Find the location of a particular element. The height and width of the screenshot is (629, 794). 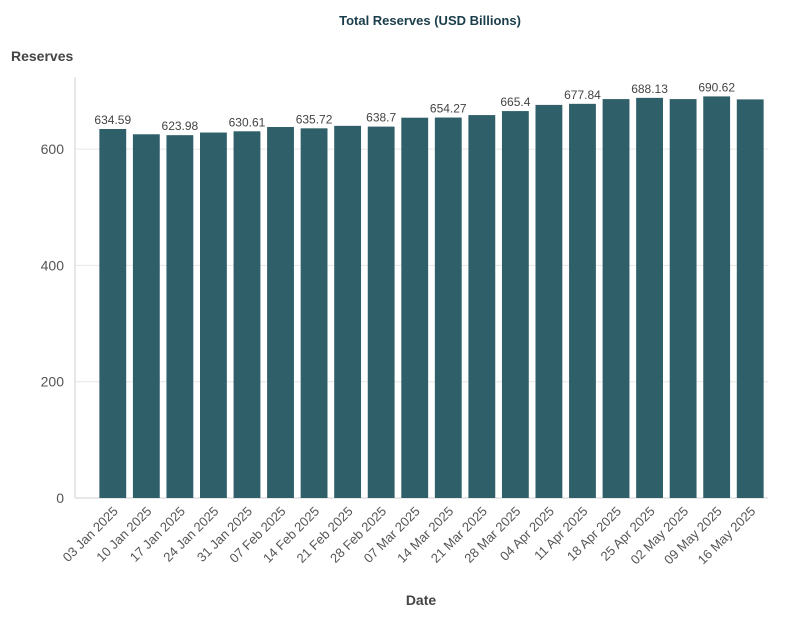

y-tick-label: 0 is located at coordinates (60, 498).